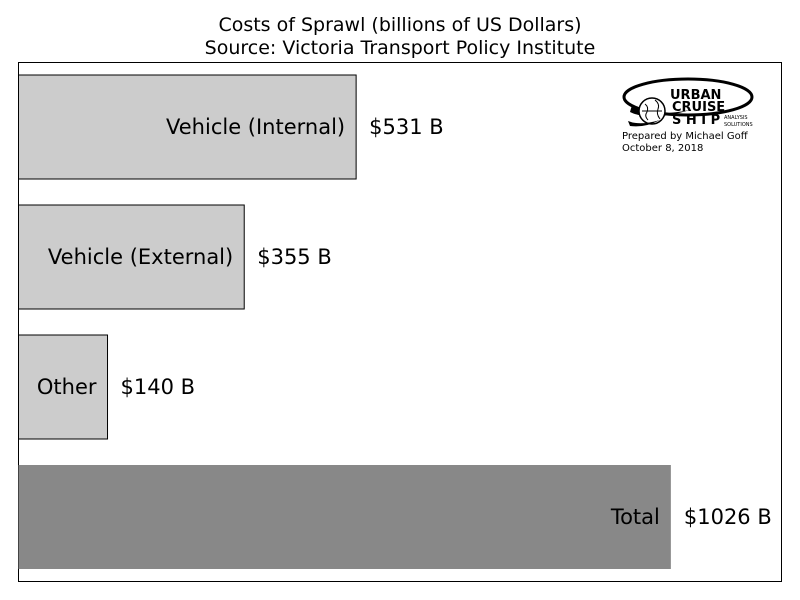 Image resolution: width=800 pixels, height=600 pixels. I want to click on bar-category-label: Total, so click(635, 517).